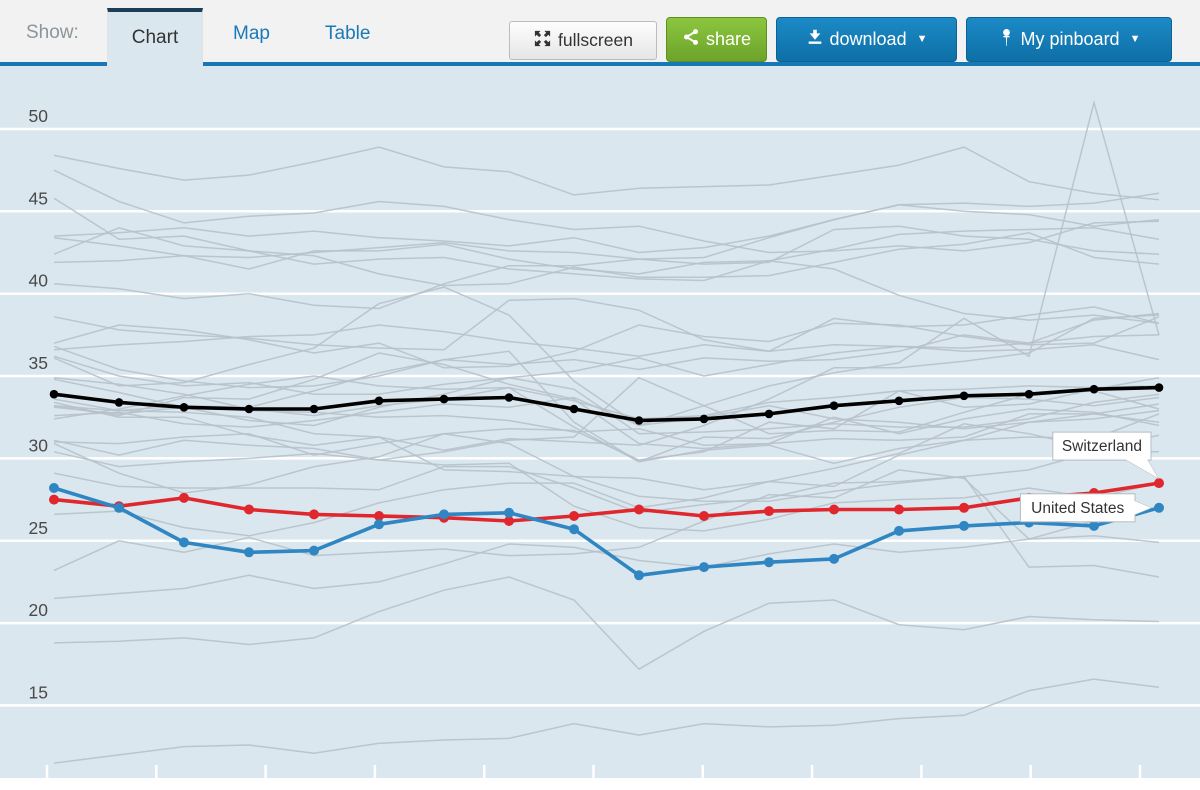 The height and width of the screenshot is (790, 1200). What do you see at coordinates (691, 39) in the screenshot?
I see `share-icon` at bounding box center [691, 39].